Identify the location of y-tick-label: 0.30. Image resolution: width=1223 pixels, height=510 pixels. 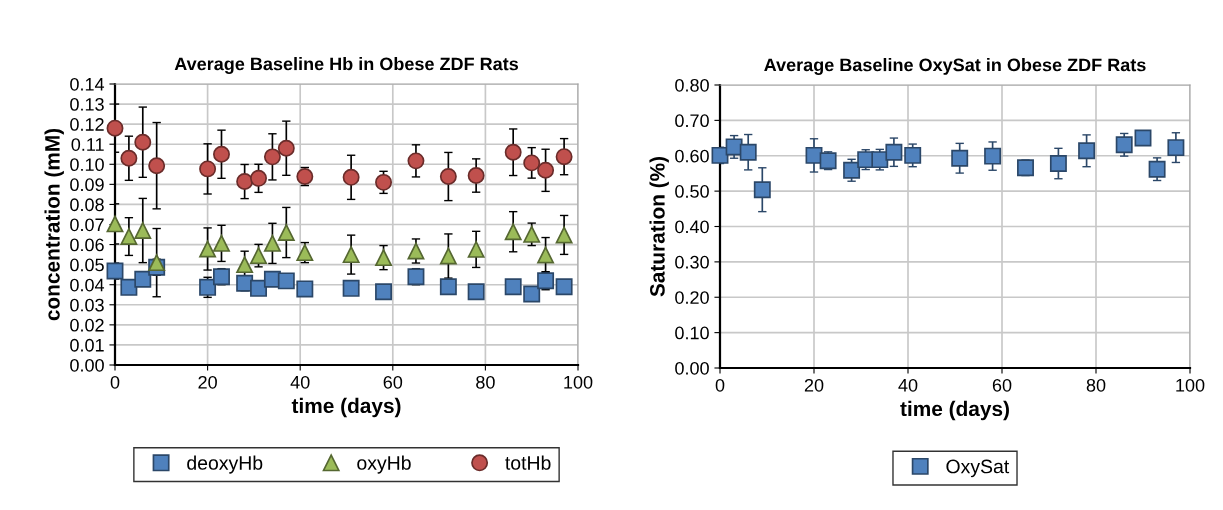
(692, 262).